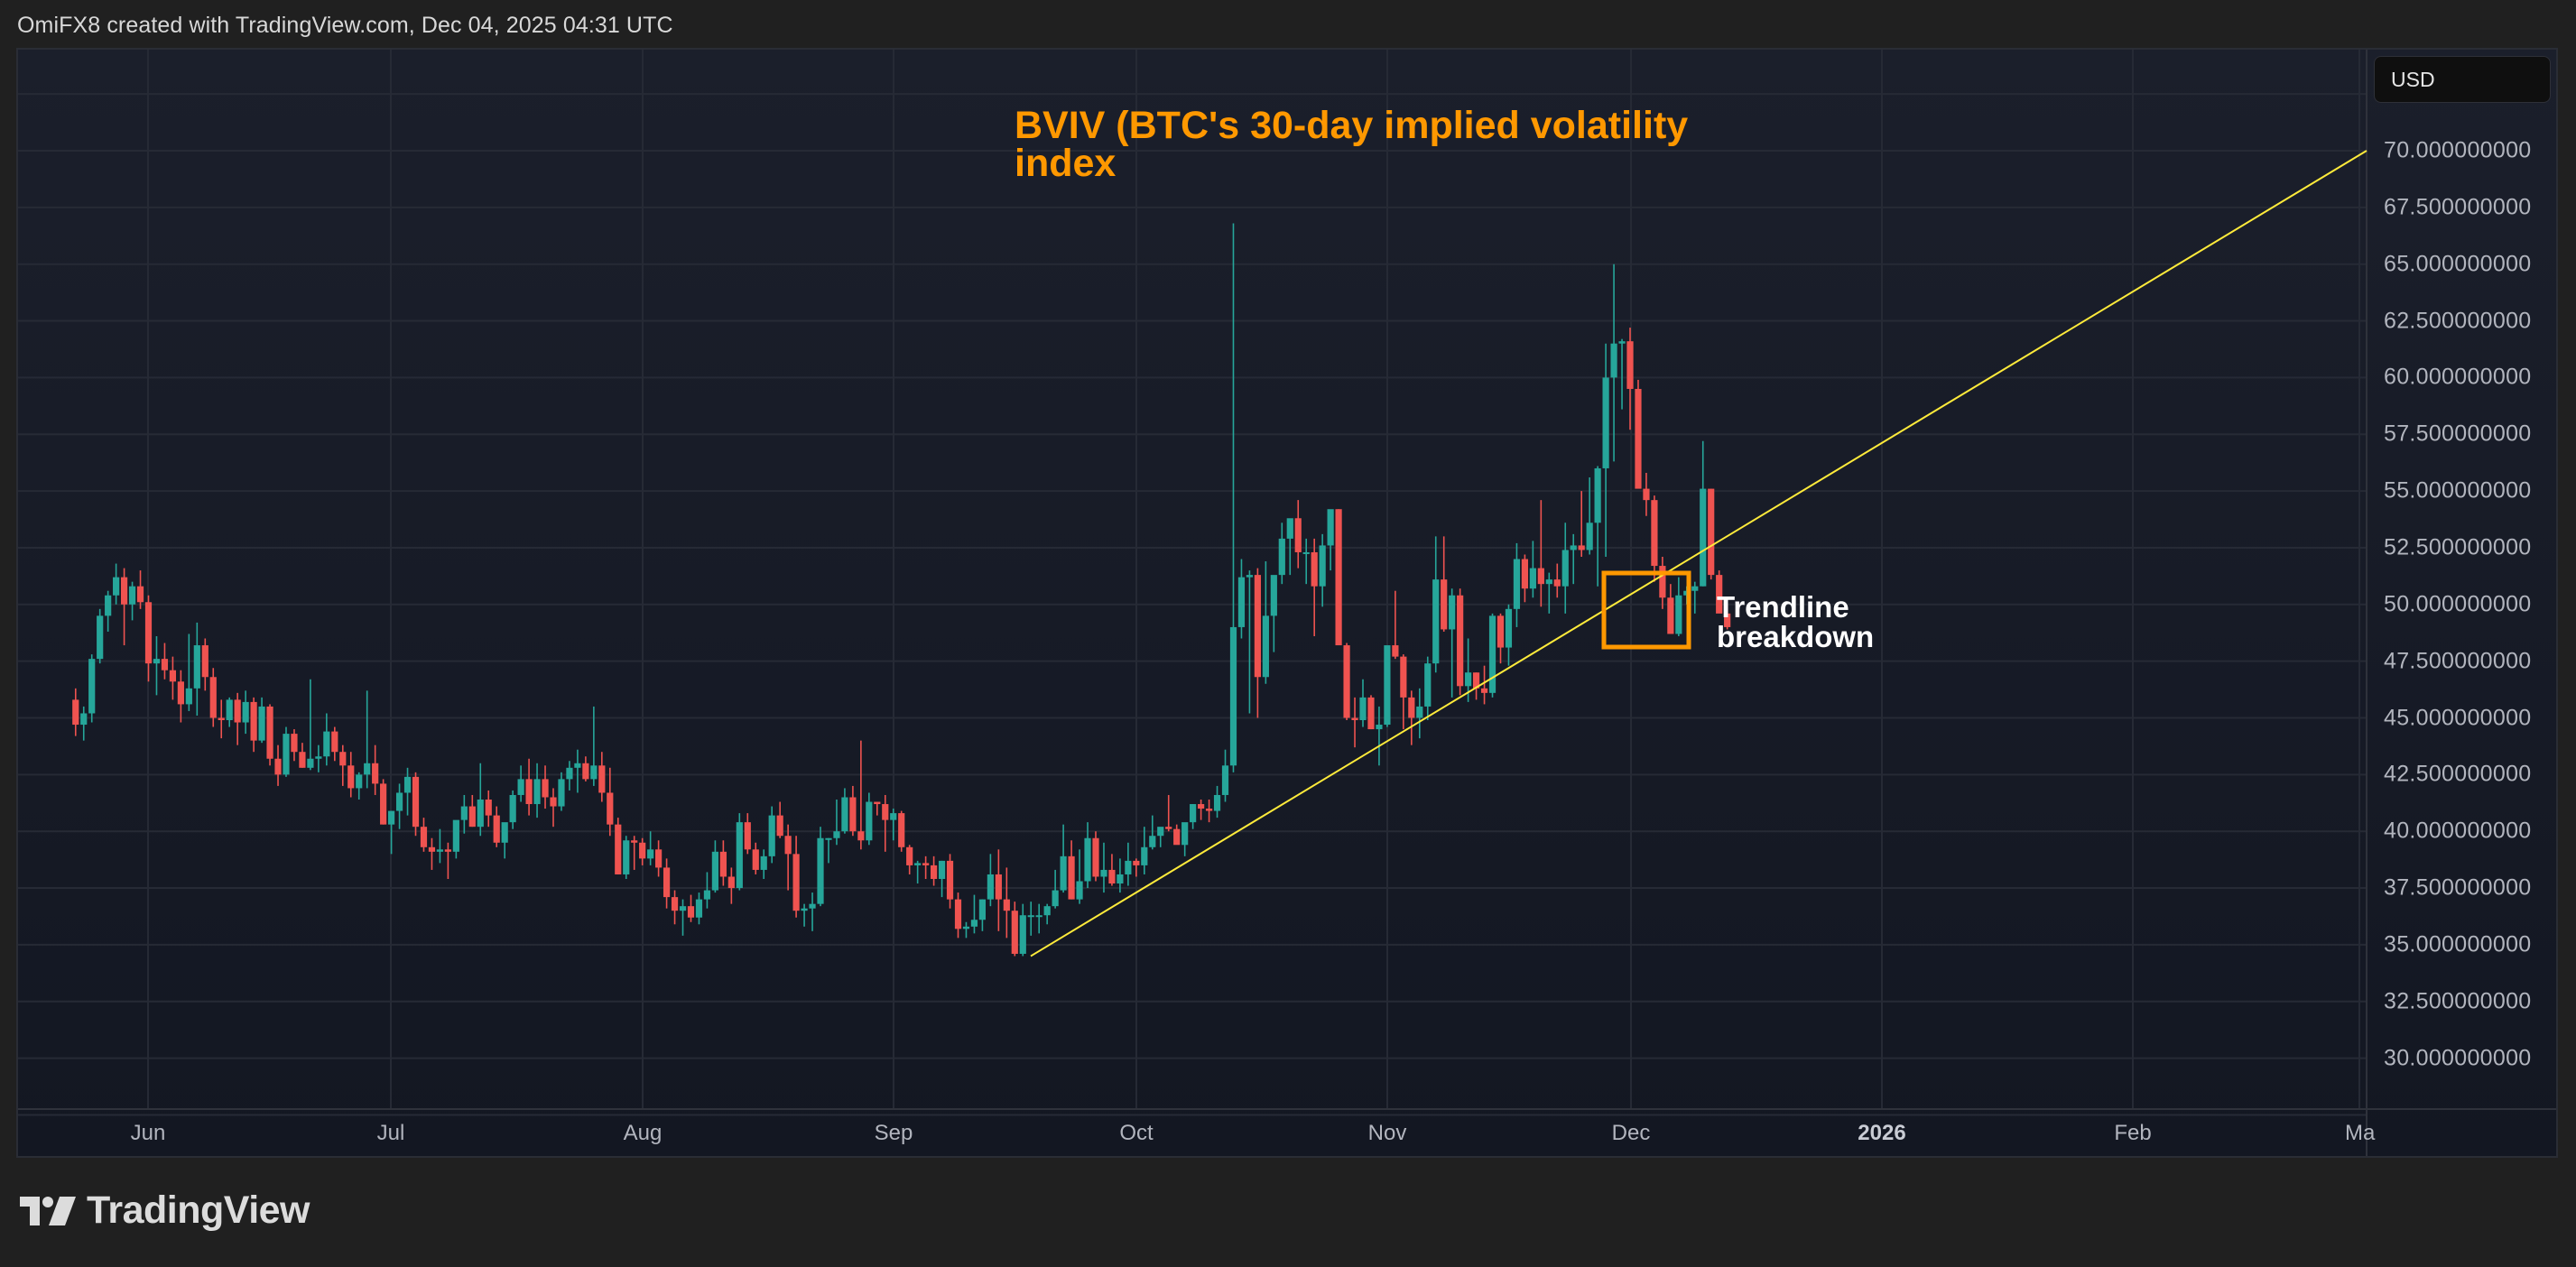  Describe the element at coordinates (2133, 1133) in the screenshot. I see `time-axis-label: Feb` at that location.